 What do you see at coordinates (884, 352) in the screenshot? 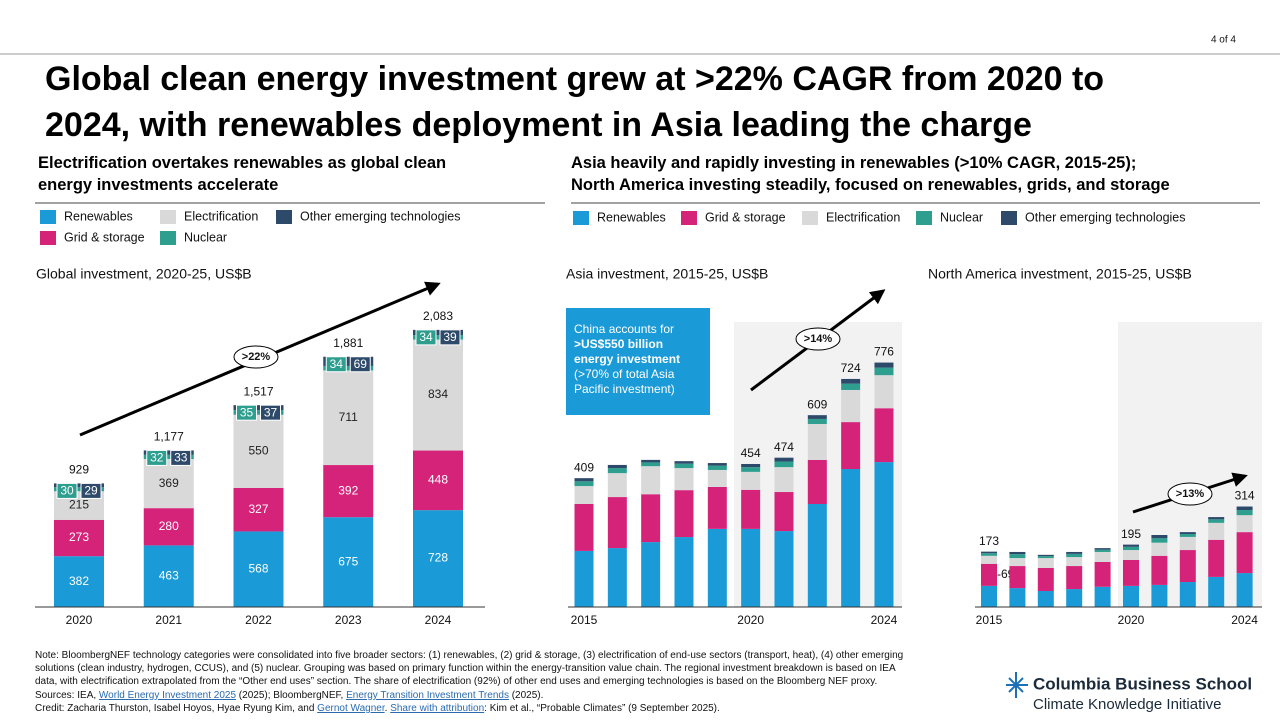
I see `total-label: 776` at bounding box center [884, 352].